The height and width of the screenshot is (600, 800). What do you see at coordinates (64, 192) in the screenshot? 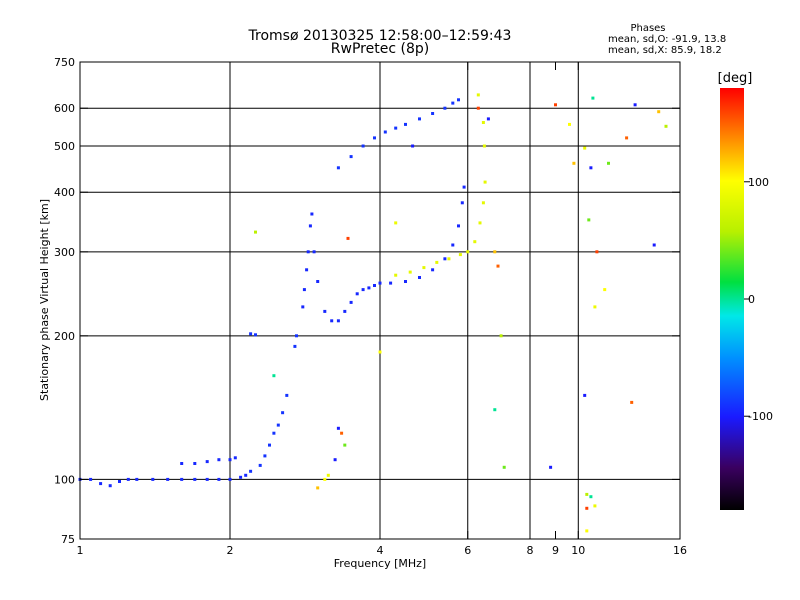
I see `y-tick-label: 400` at bounding box center [64, 192].